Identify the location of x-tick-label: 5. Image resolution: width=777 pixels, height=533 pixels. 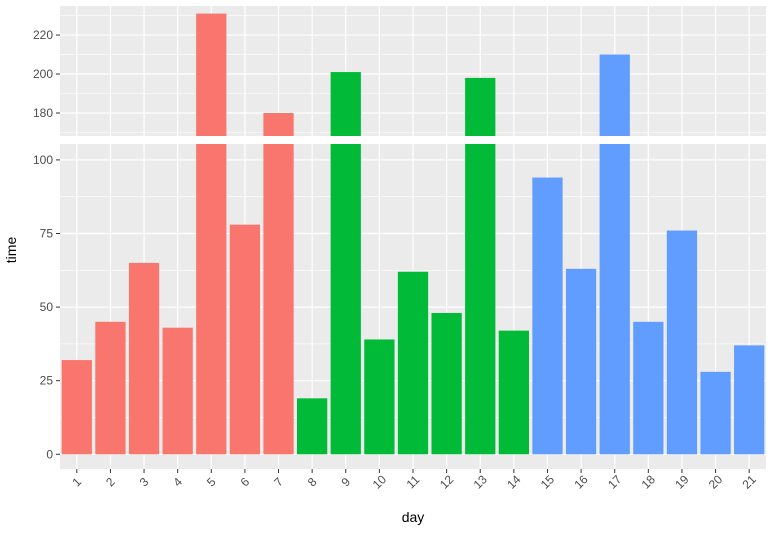
(211, 481).